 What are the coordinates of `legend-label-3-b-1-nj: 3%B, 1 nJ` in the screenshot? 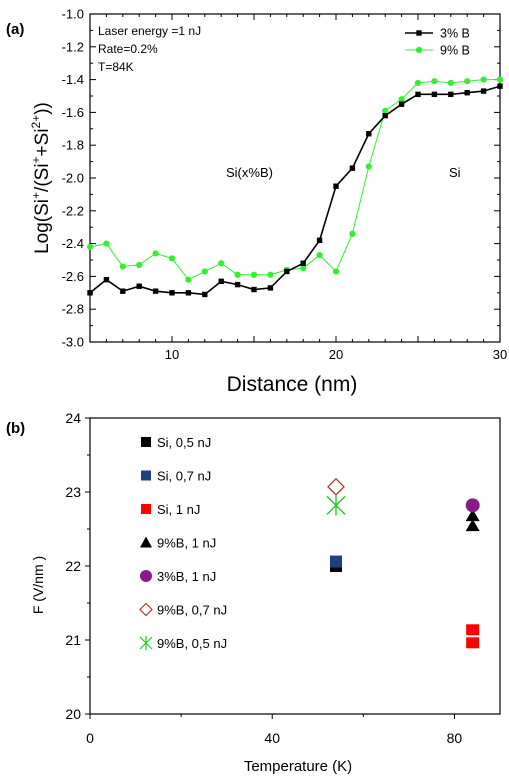 It's located at (186, 576).